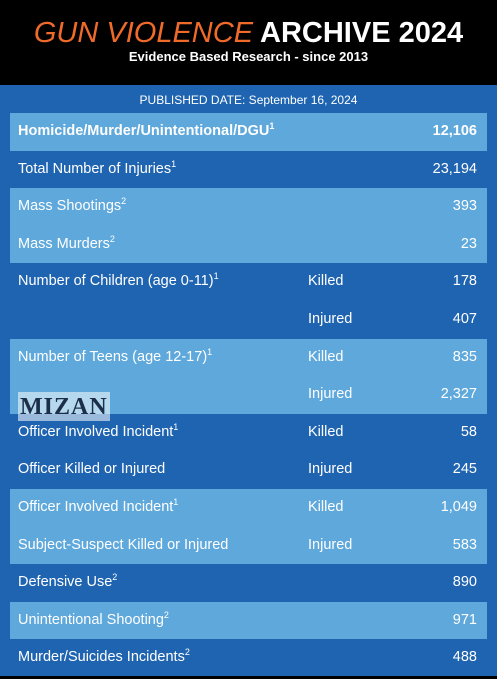 The width and height of the screenshot is (497, 679). Describe the element at coordinates (248, 244) in the screenshot. I see `table-row: Mass Murders2 23` at that location.